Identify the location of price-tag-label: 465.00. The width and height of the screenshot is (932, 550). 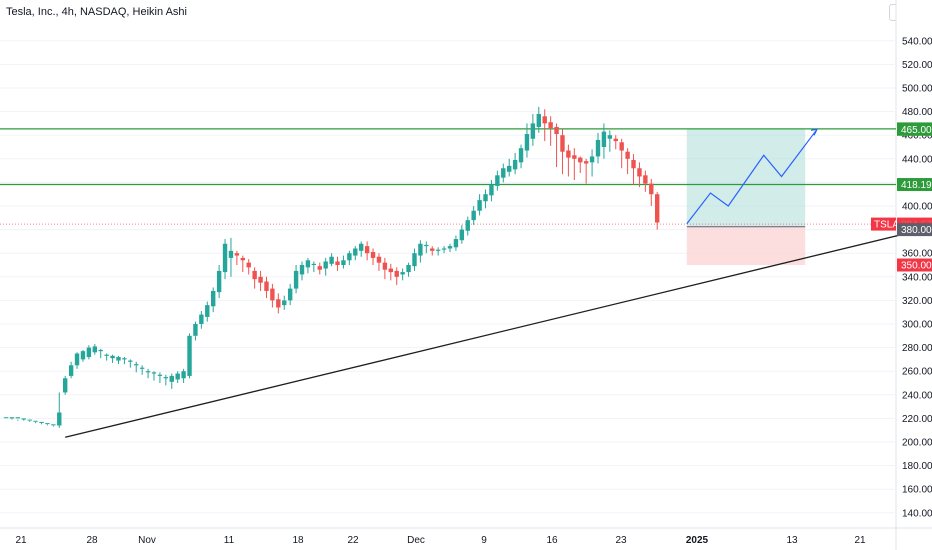
(916, 130).